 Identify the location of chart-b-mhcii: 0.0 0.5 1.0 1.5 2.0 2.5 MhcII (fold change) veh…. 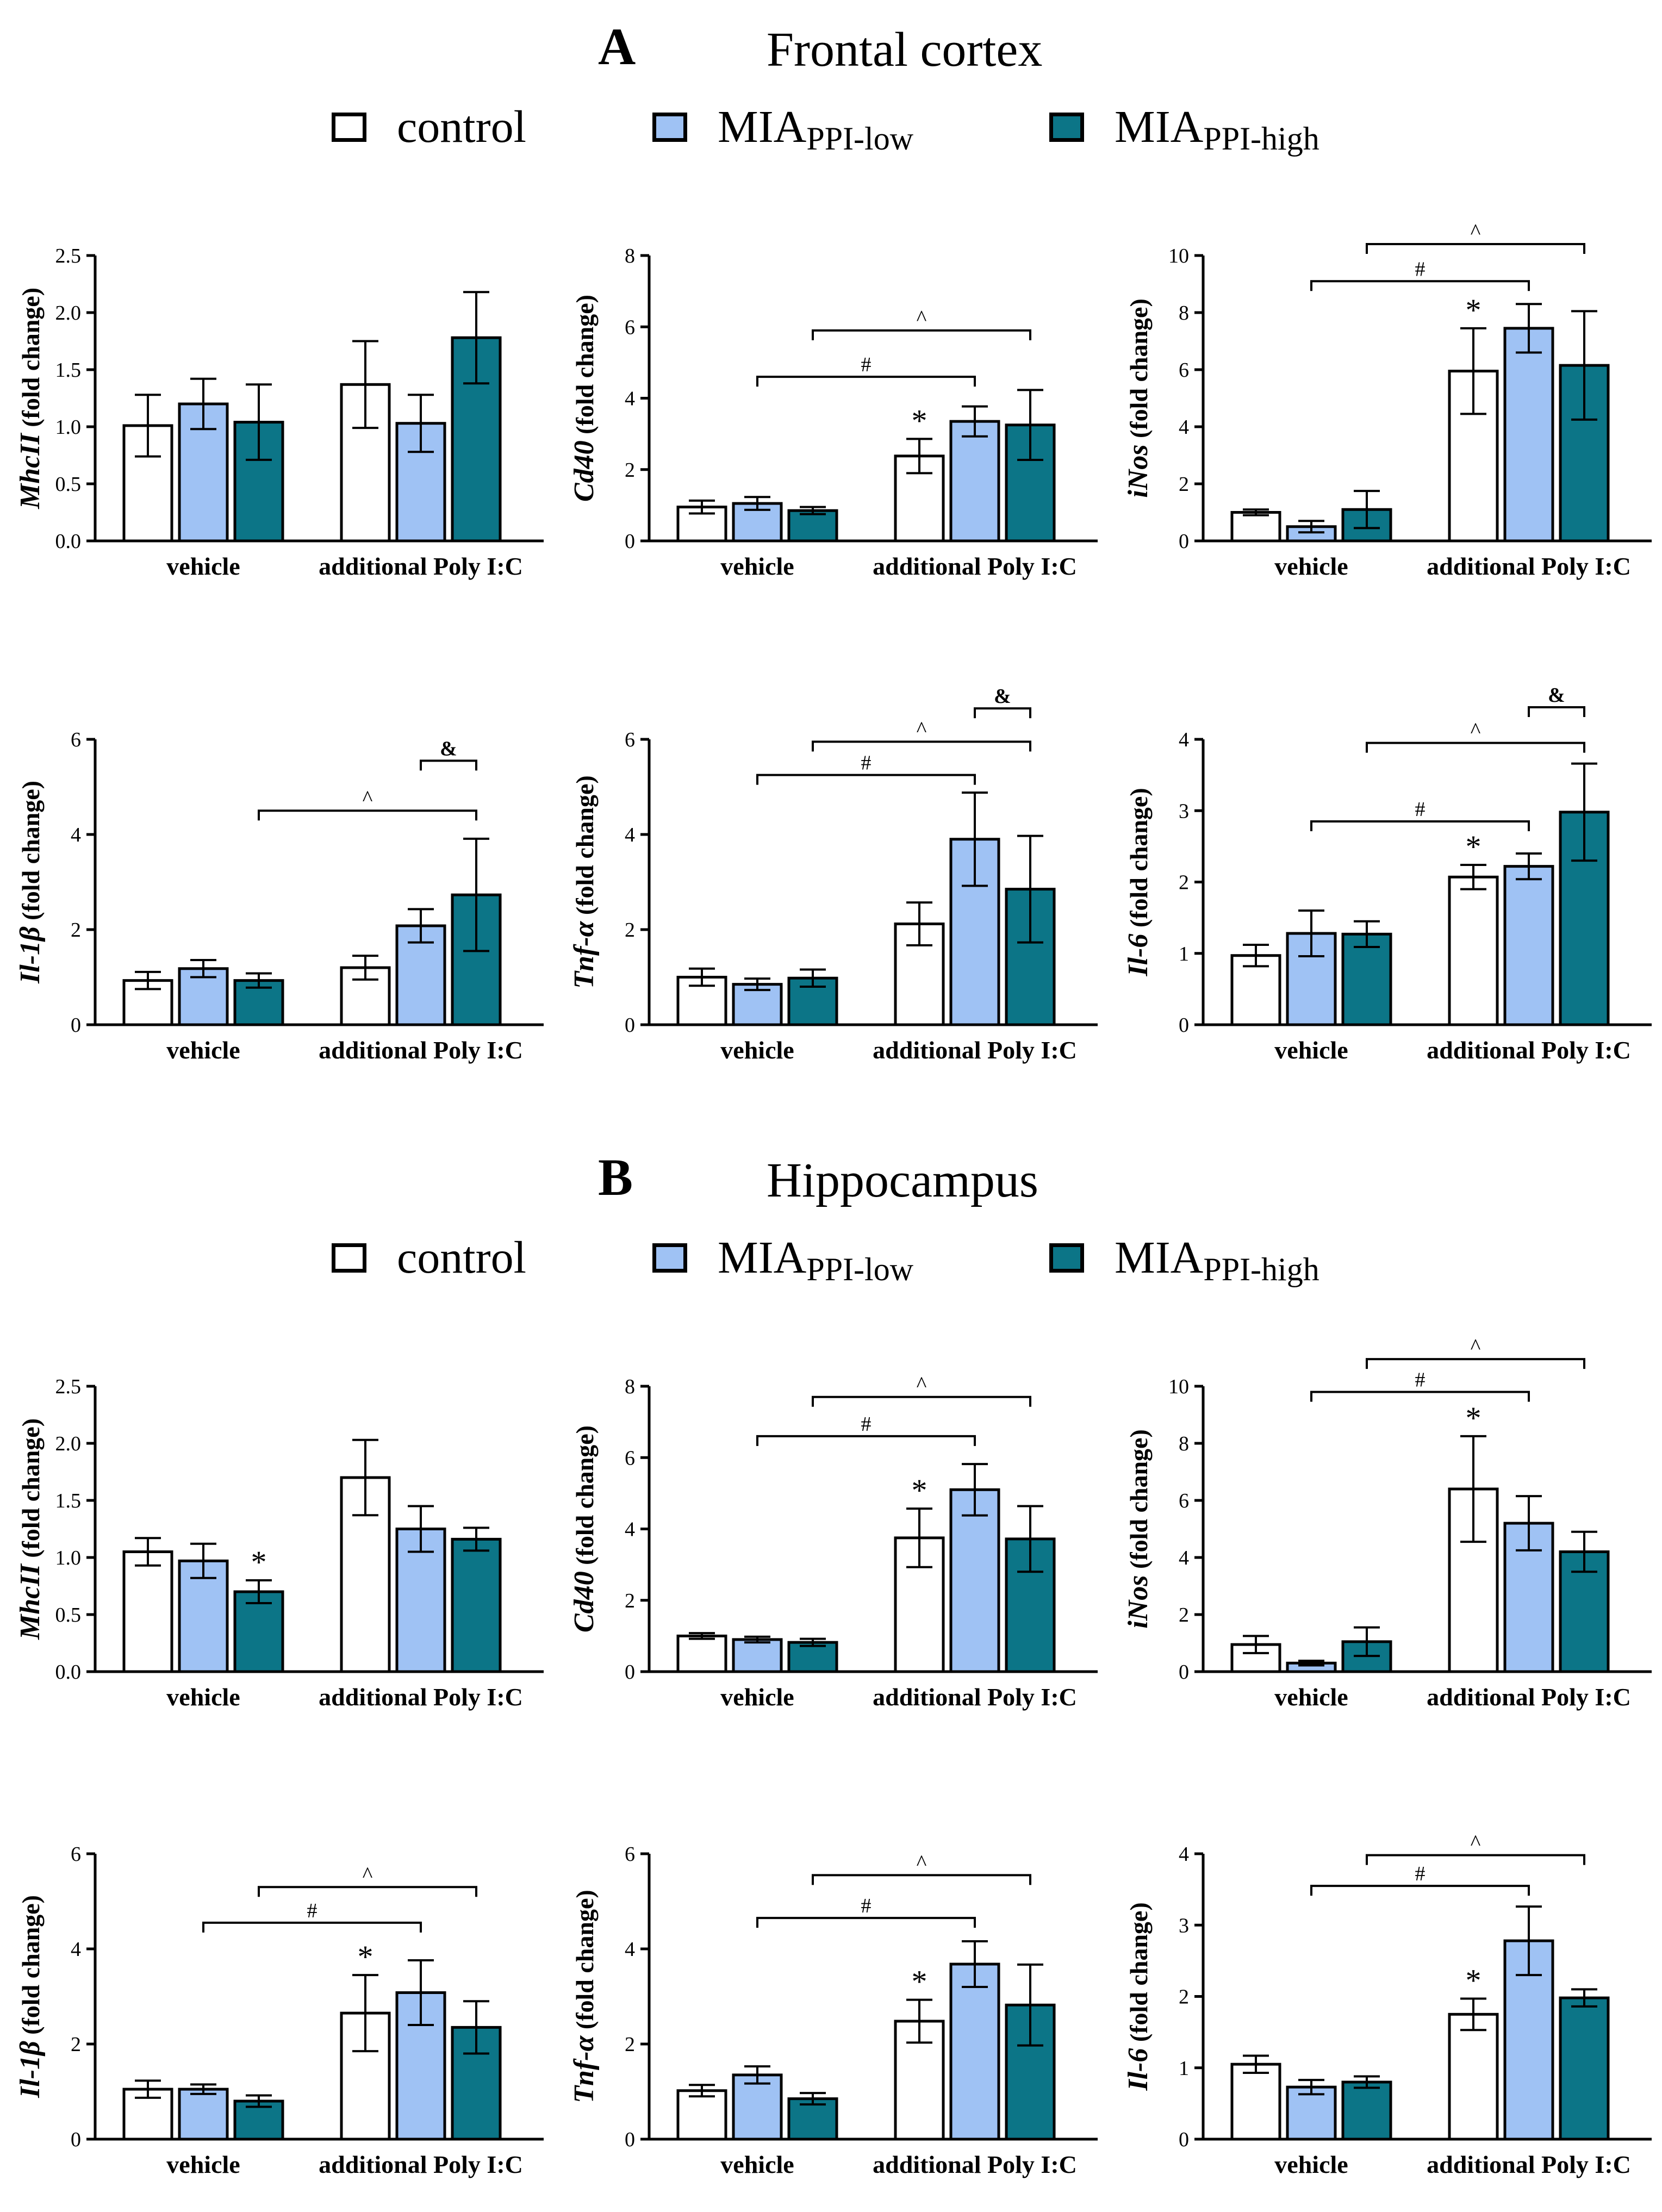
(279, 1543).